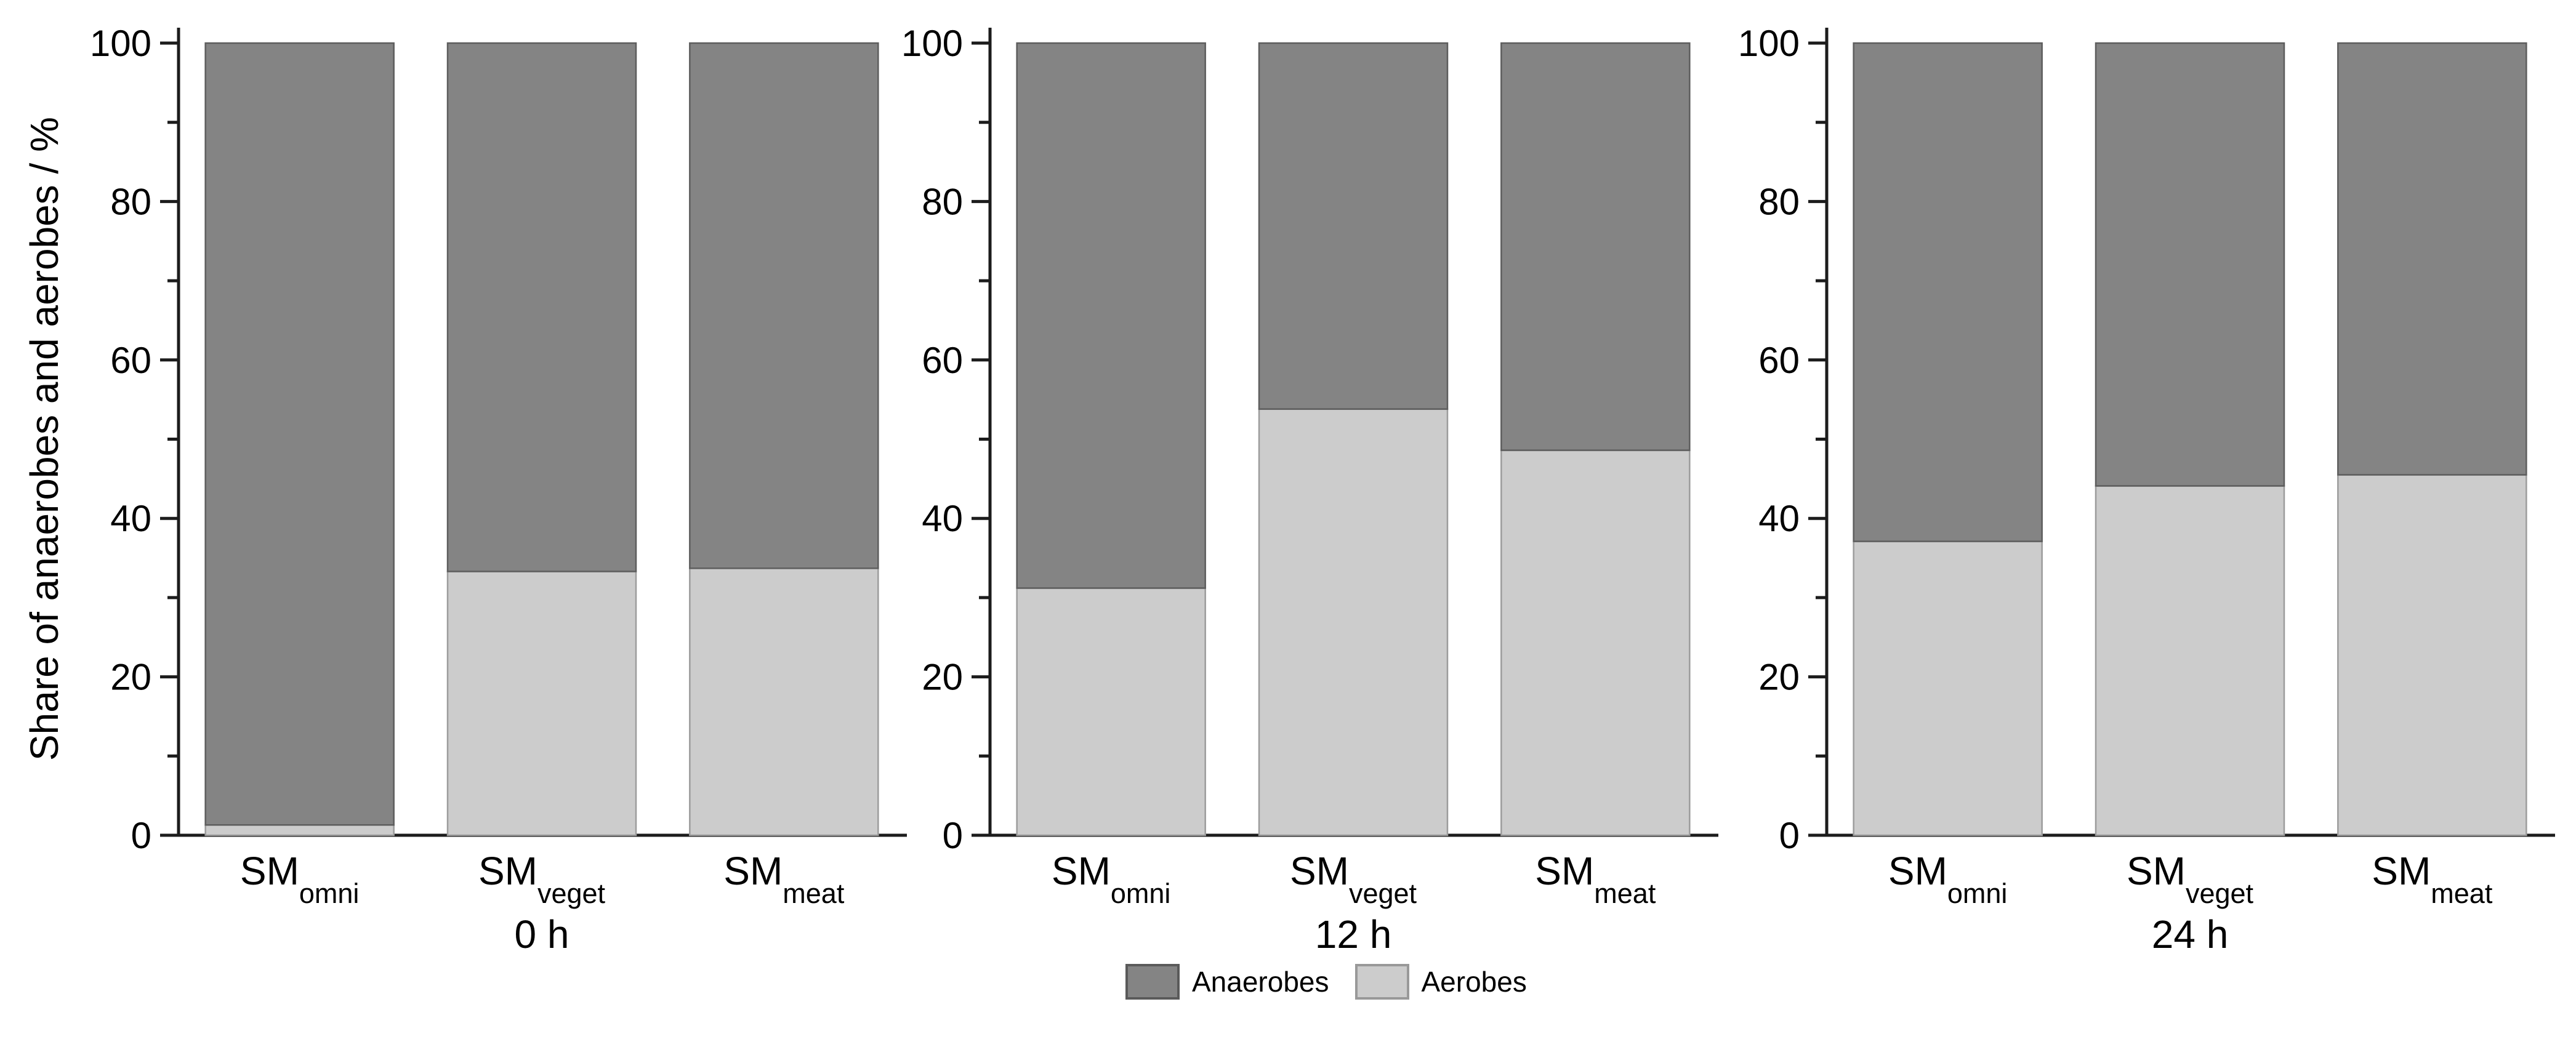 Image resolution: width=2576 pixels, height=1039 pixels. Describe the element at coordinates (542, 935) in the screenshot. I see `group-label: 0 h` at that location.